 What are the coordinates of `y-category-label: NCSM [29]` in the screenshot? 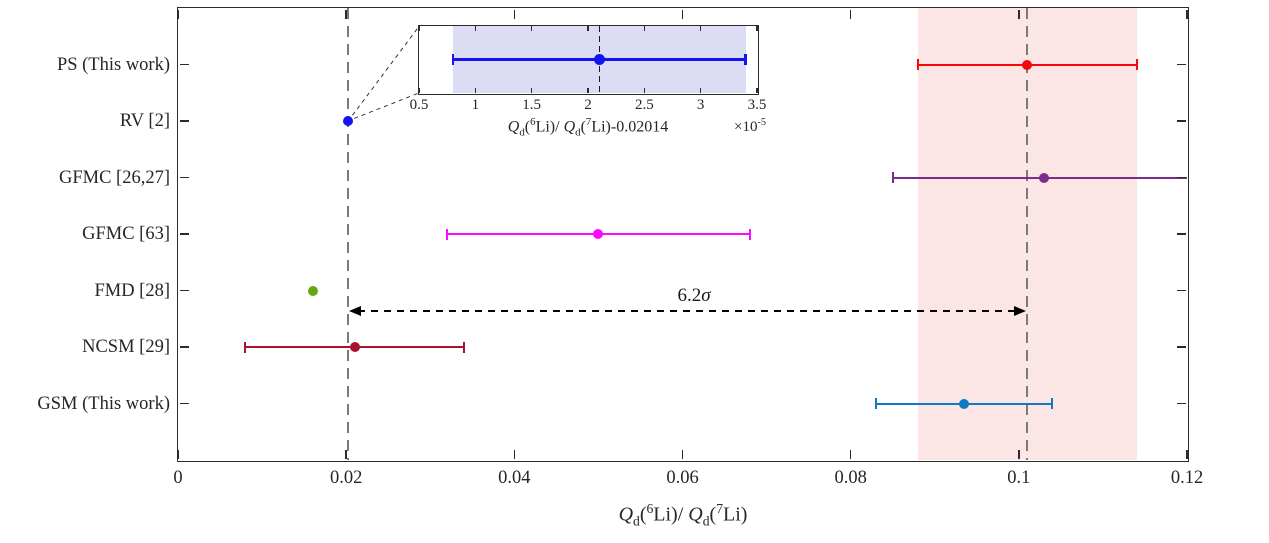 It's located at (126, 347).